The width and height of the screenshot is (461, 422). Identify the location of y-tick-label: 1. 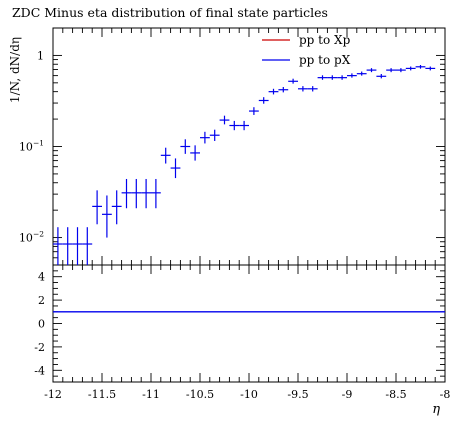
(40, 55).